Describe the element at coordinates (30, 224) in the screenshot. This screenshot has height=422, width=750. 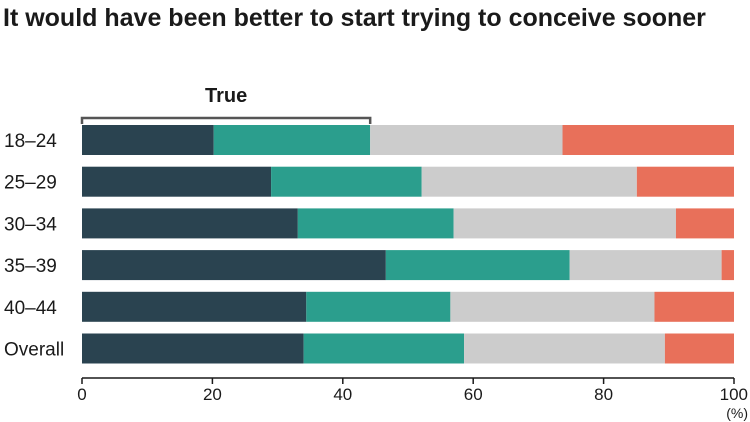
I see `category-label: 30–34` at that location.